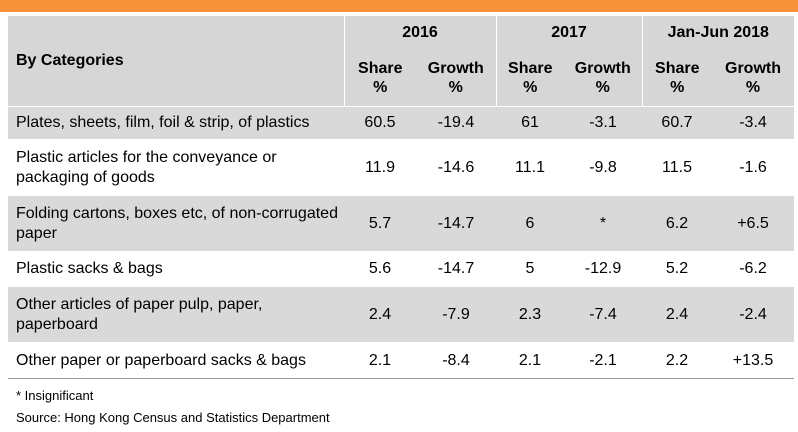 The height and width of the screenshot is (432, 798). I want to click on growth-2017: -12.9, so click(603, 269).